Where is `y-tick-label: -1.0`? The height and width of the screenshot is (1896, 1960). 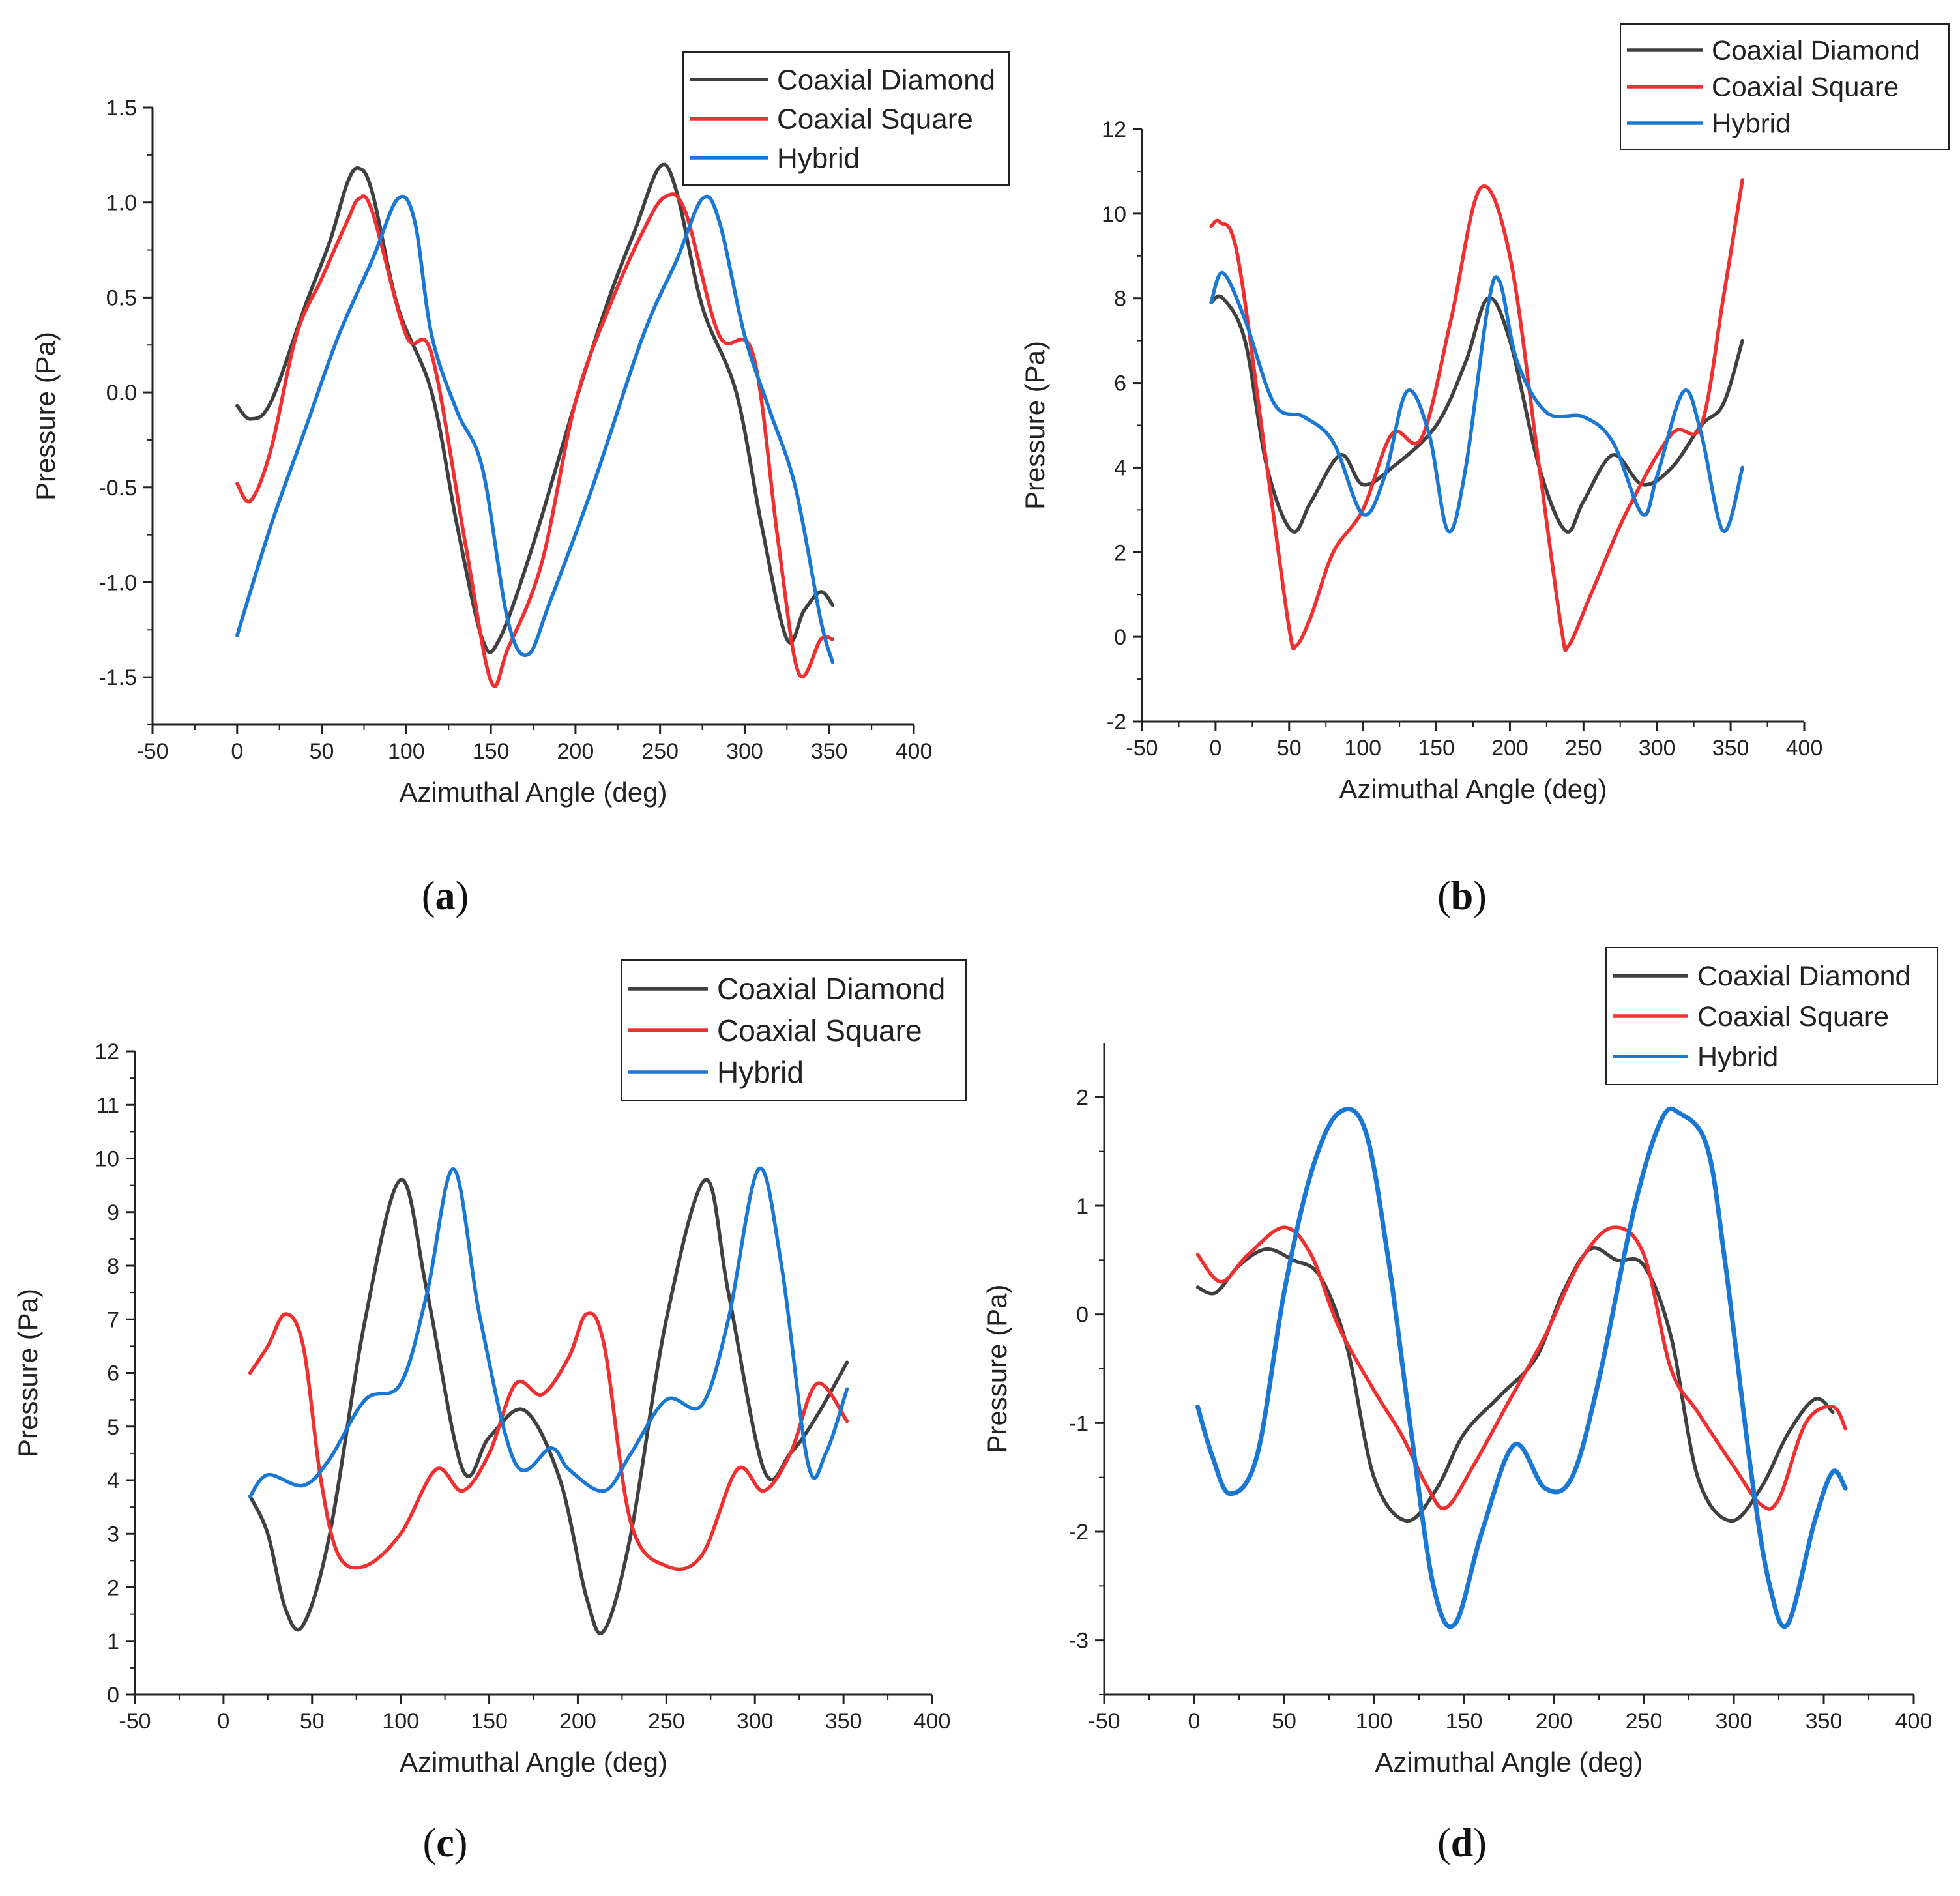 y-tick-label: -1.0 is located at coordinates (117, 582).